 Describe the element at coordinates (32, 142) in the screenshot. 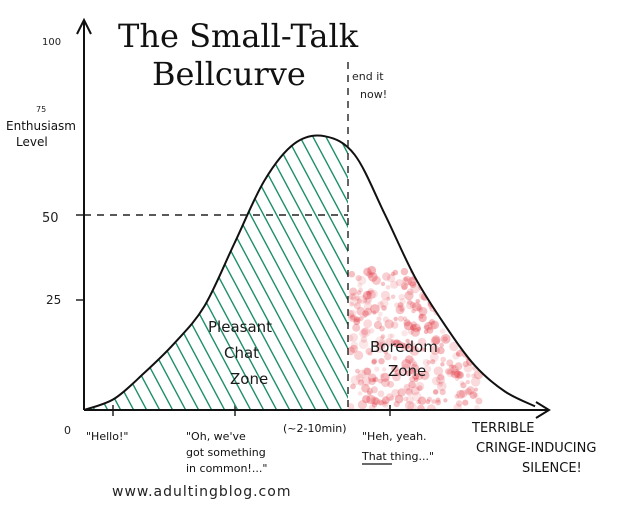

I see `y-axis-label-line2: Level` at that location.